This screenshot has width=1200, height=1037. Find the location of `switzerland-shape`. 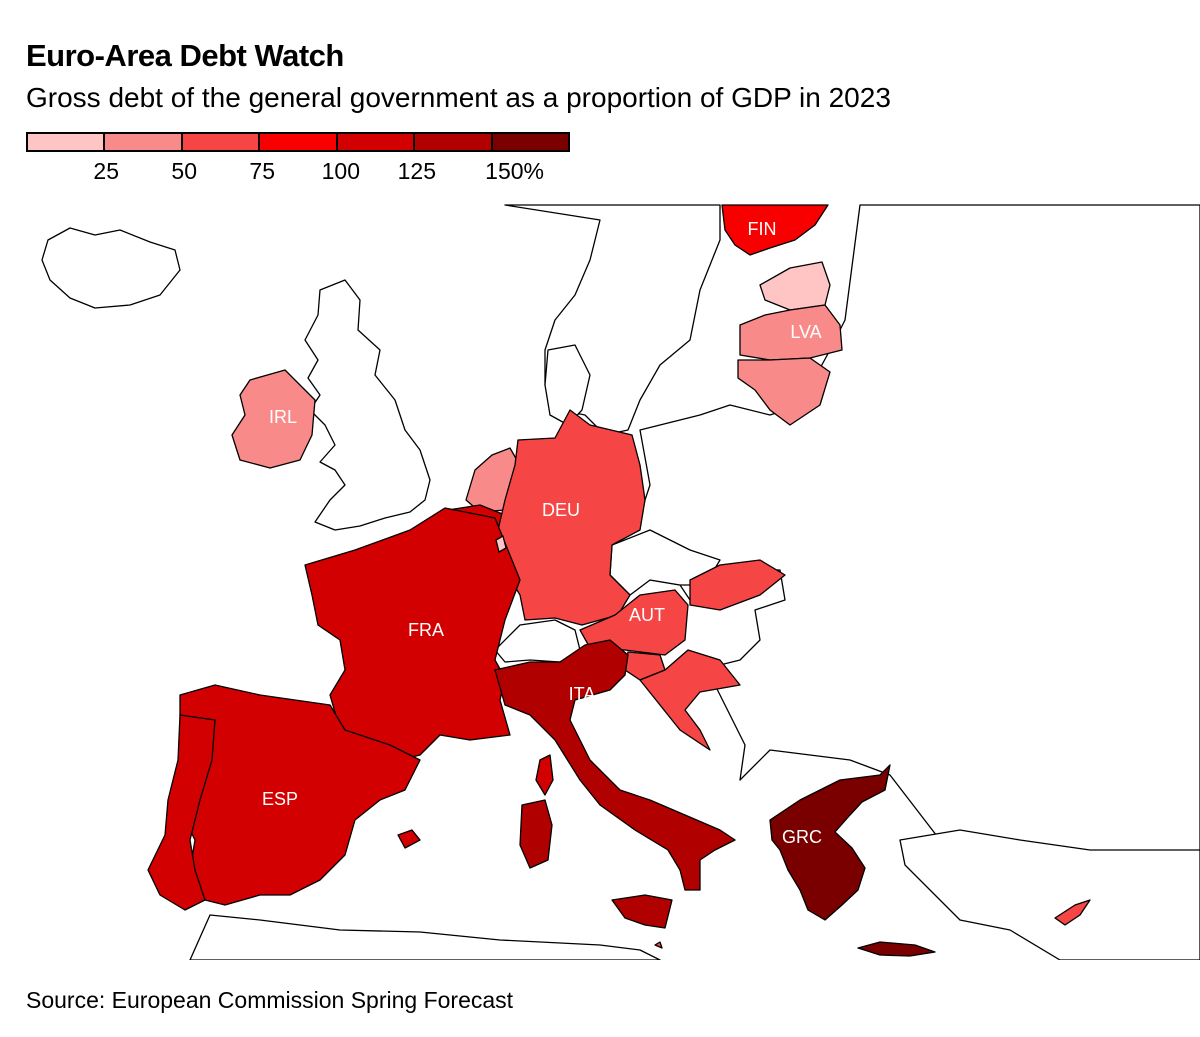

switzerland-shape is located at coordinates (537, 641).